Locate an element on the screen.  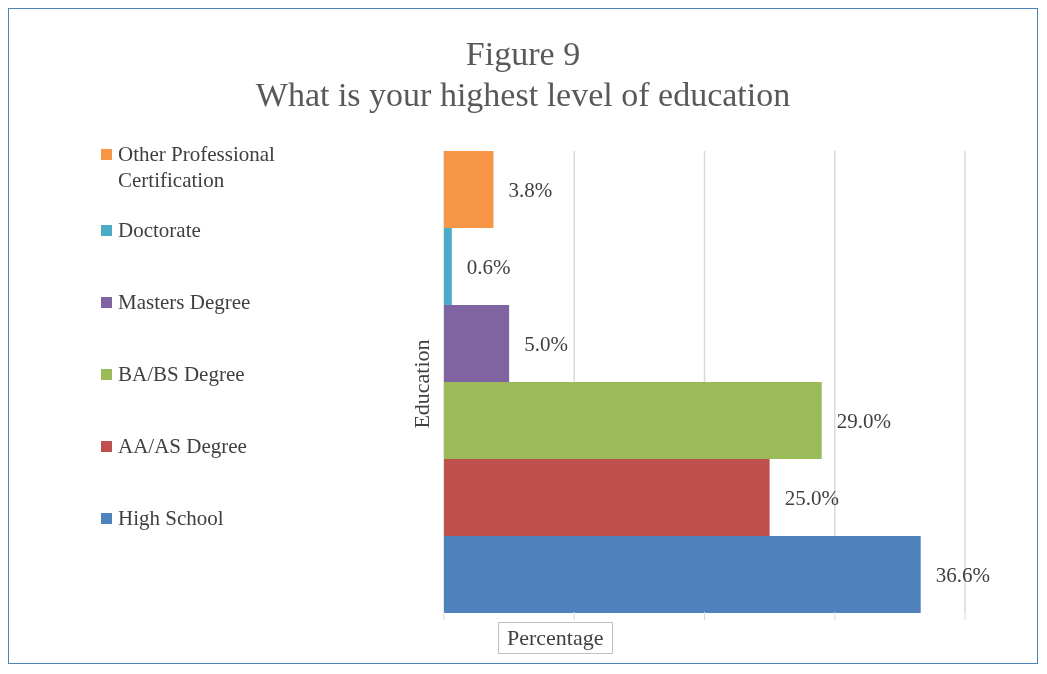
data-label: 0.6% is located at coordinates (488, 266).